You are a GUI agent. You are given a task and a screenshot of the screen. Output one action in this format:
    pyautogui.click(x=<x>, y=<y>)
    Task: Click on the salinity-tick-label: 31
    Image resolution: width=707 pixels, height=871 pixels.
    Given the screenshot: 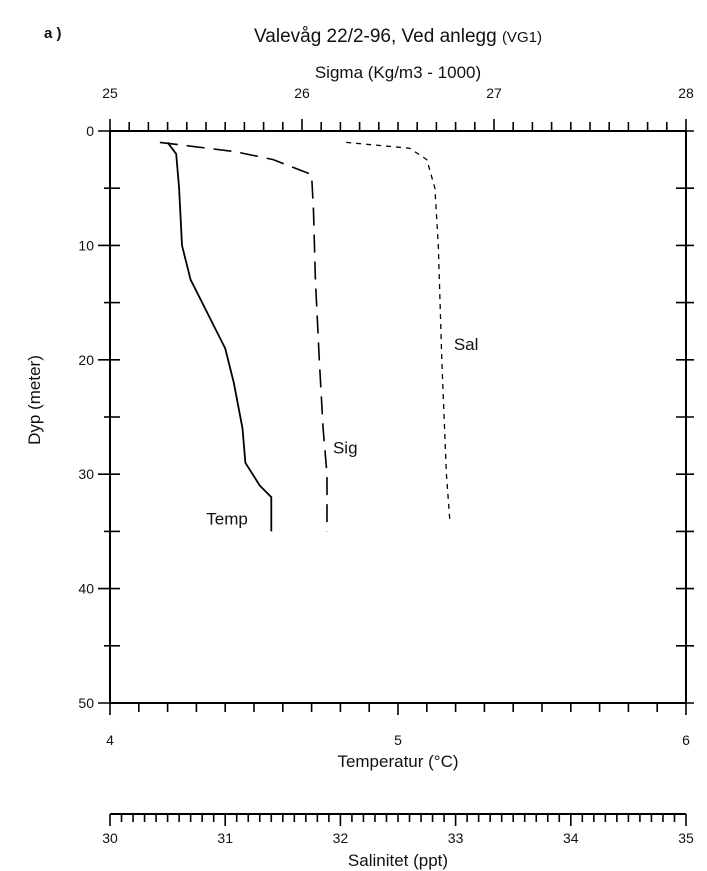 What is the action you would take?
    pyautogui.click(x=225, y=838)
    